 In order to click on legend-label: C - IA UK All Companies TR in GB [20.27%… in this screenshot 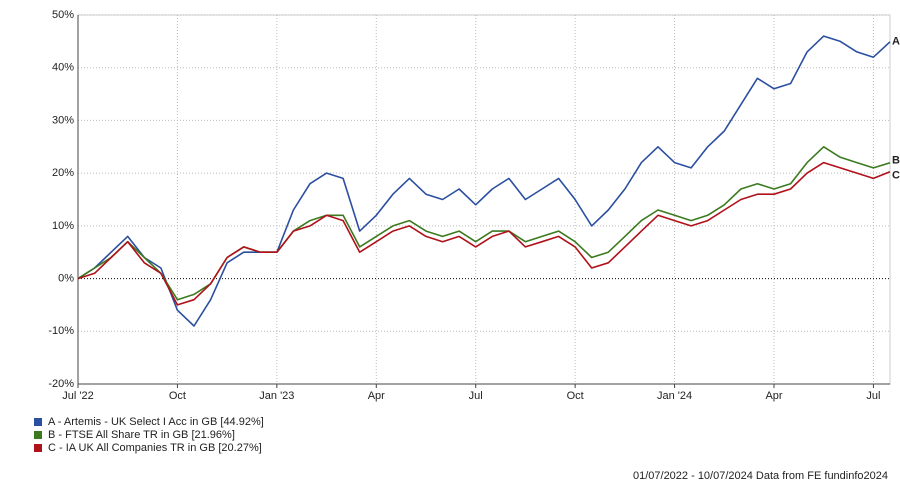, I will do `click(155, 448)`.